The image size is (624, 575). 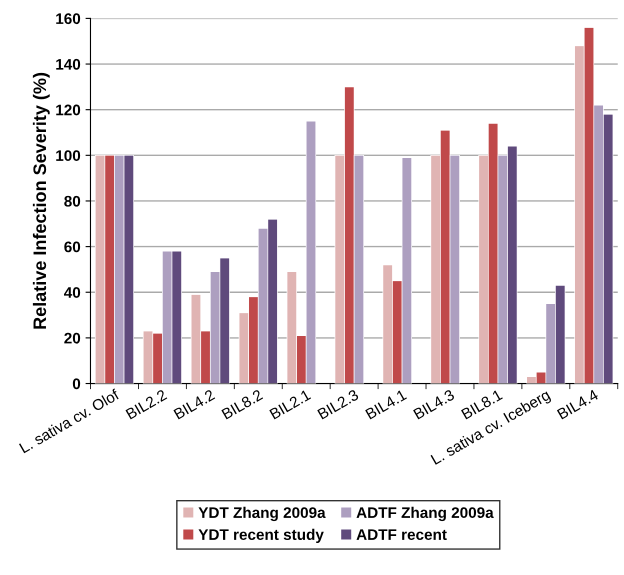 I want to click on y-tick-label: 160, so click(x=68, y=18).